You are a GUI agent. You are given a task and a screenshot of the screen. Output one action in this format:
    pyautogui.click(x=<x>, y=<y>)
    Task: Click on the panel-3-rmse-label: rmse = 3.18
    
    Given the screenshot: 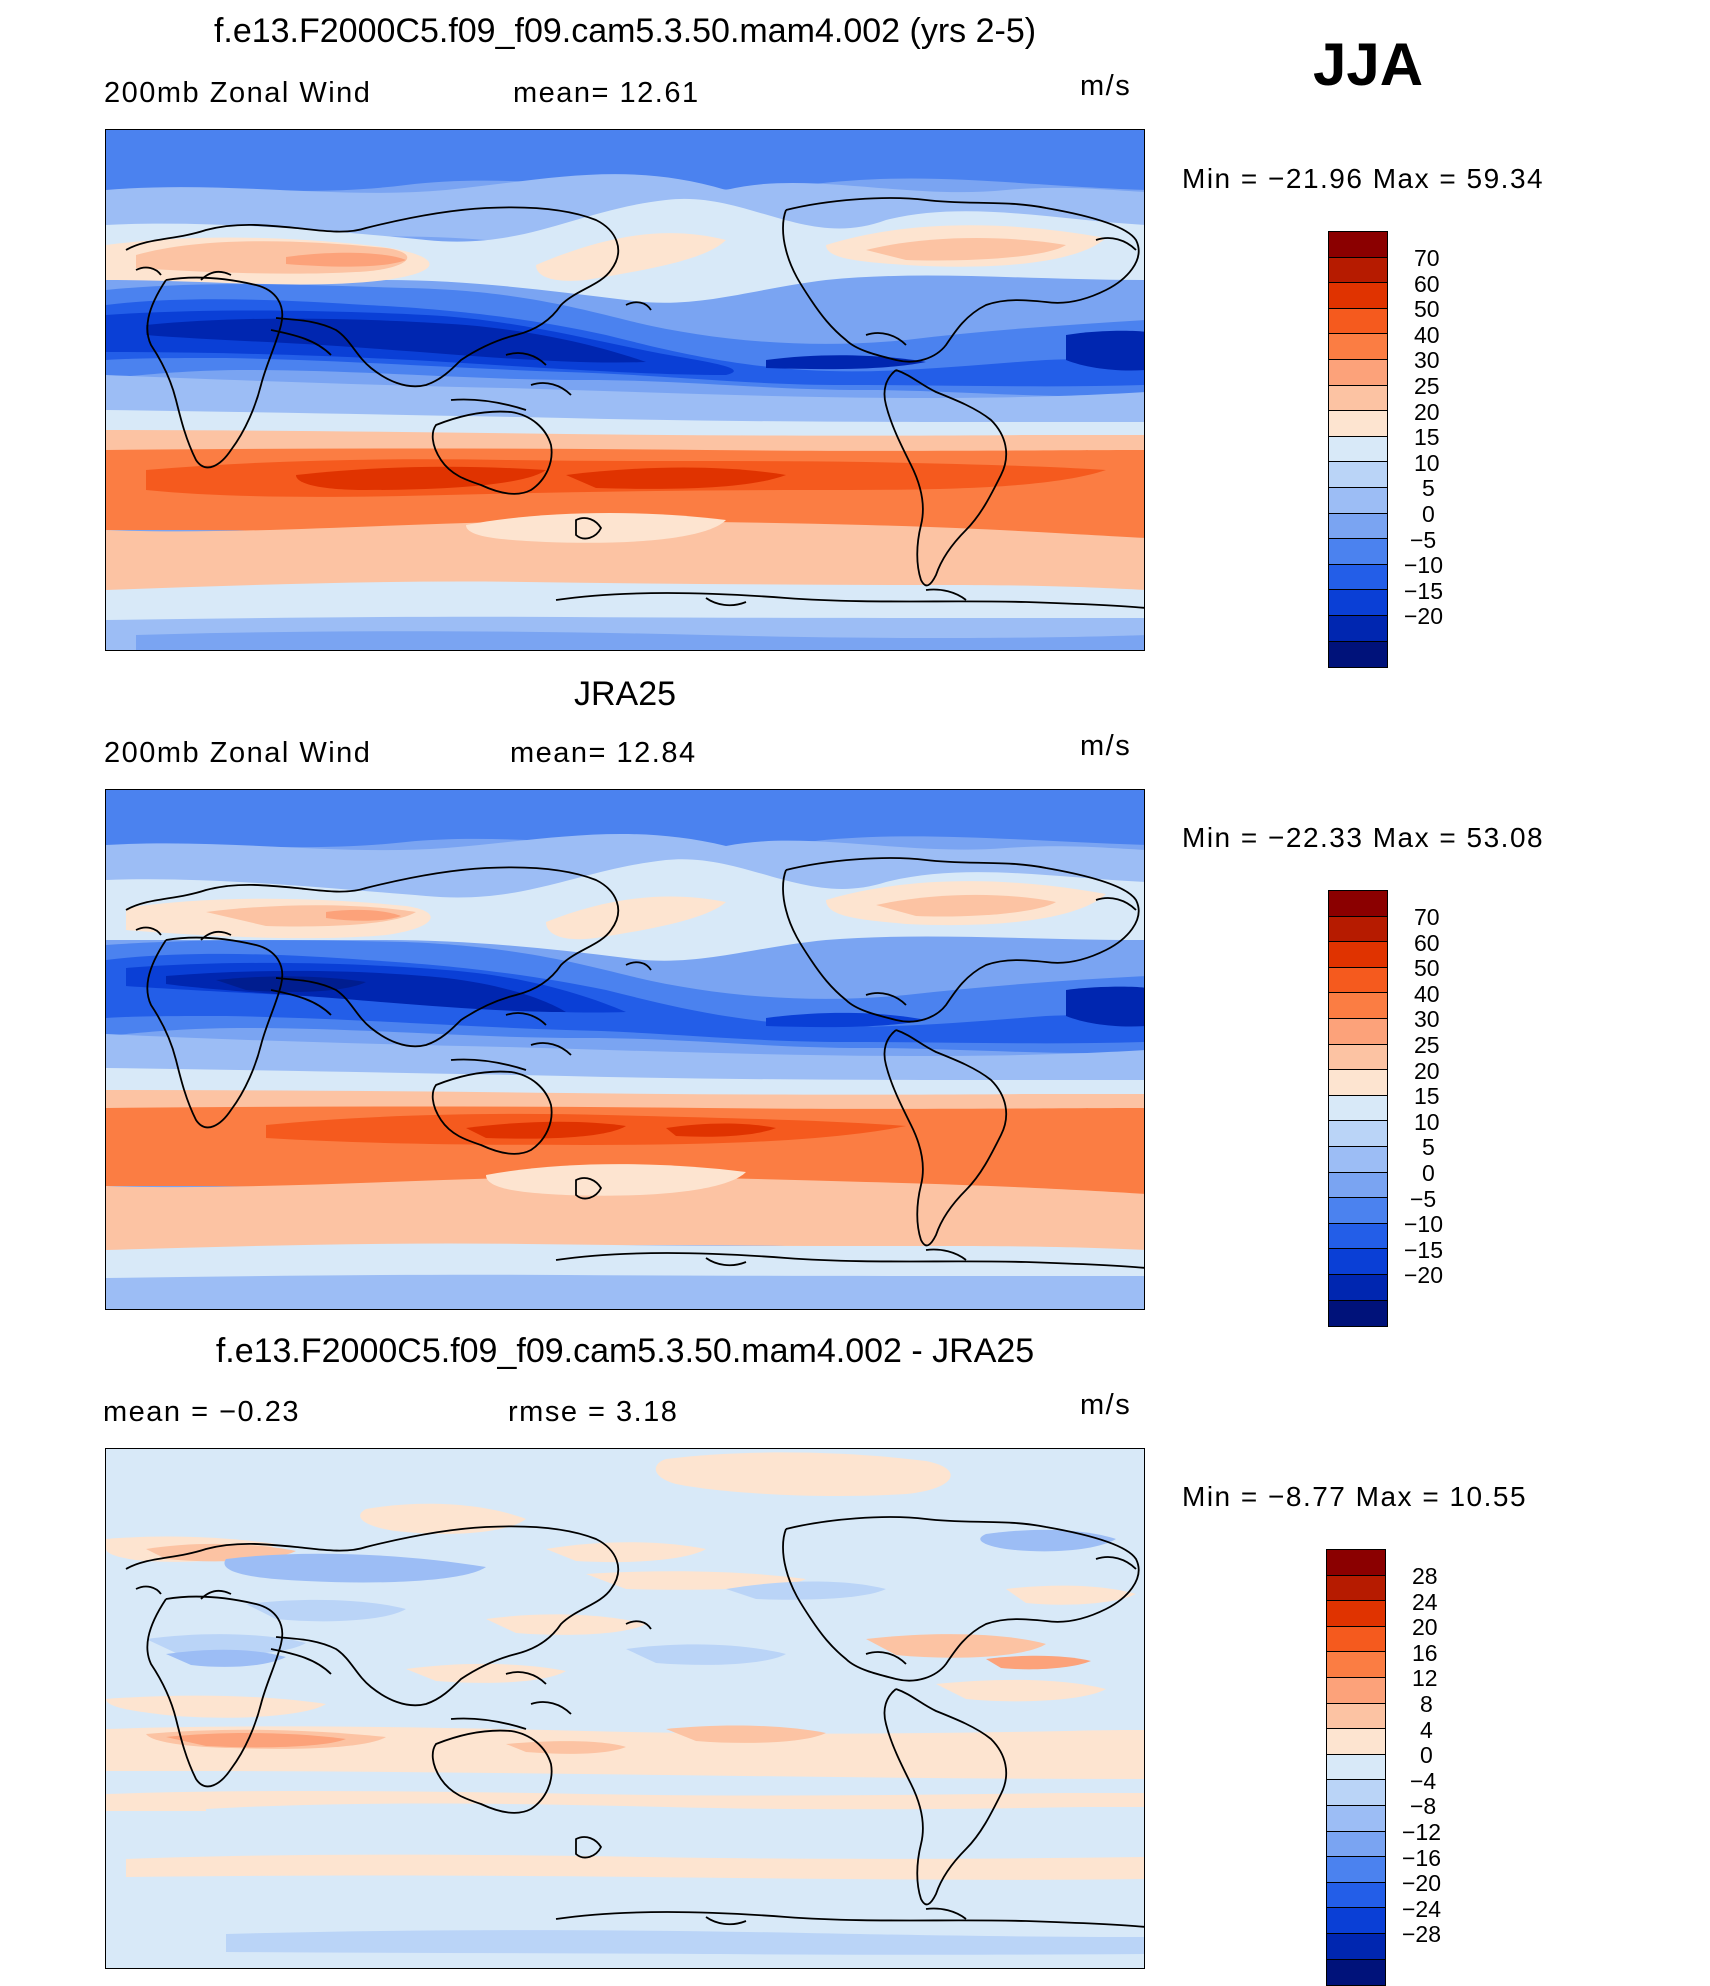 What is the action you would take?
    pyautogui.click(x=593, y=1412)
    